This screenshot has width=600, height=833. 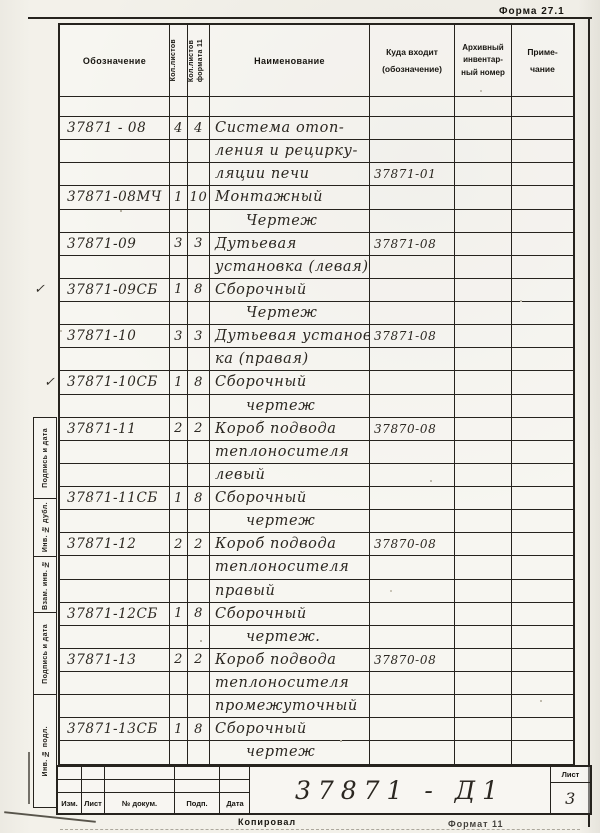 I want to click on checkmark: ✓, so click(x=40, y=289).